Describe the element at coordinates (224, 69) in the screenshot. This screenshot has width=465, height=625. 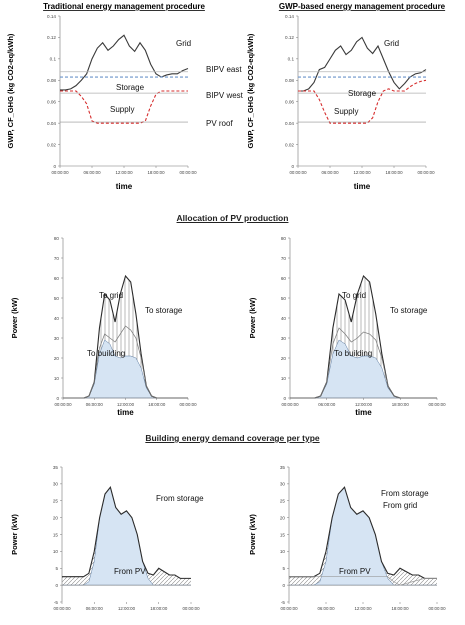
I see `annotation-bipv-east: BIPV east` at that location.